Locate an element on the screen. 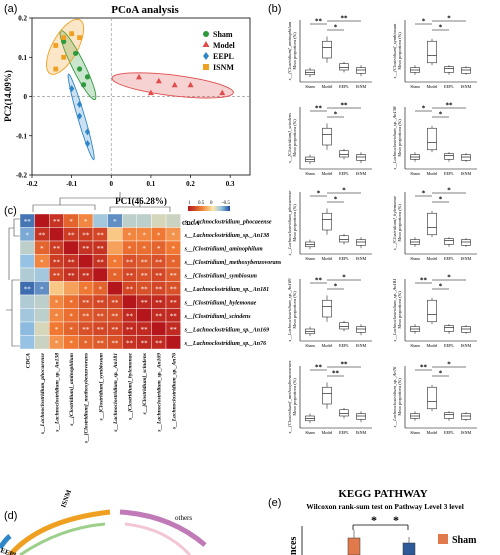 This screenshot has width=500, height=555. column-dendrogram is located at coordinates (101, 202).